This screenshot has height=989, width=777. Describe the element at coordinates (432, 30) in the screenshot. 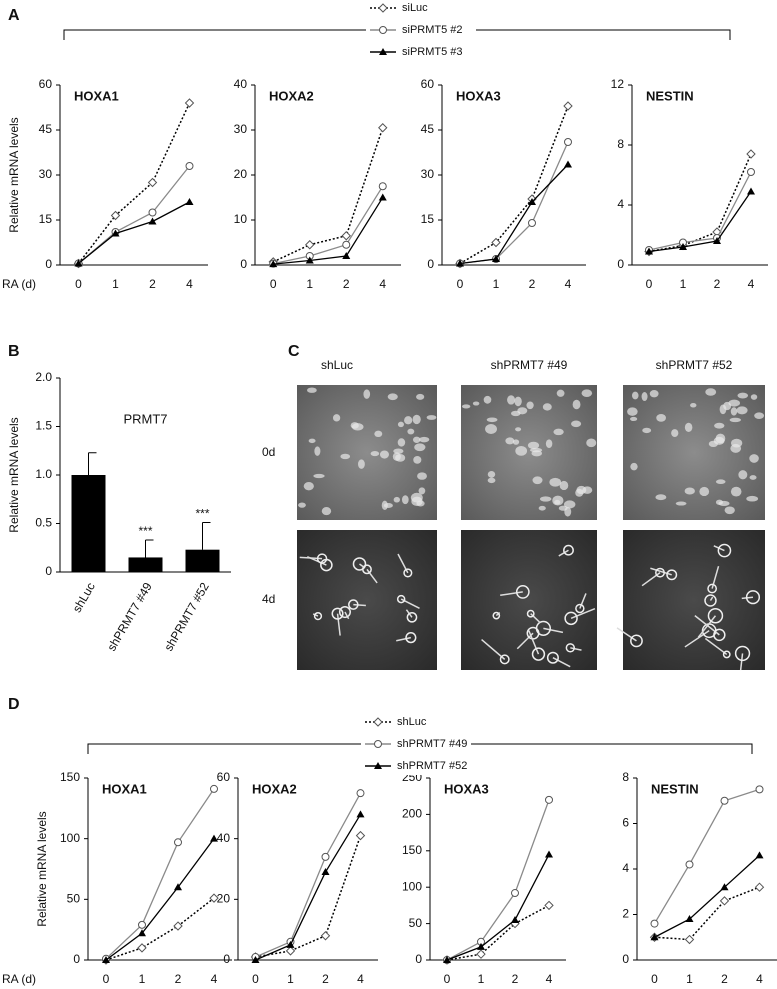

I see `legend-label: siPRMT5 #2` at that location.